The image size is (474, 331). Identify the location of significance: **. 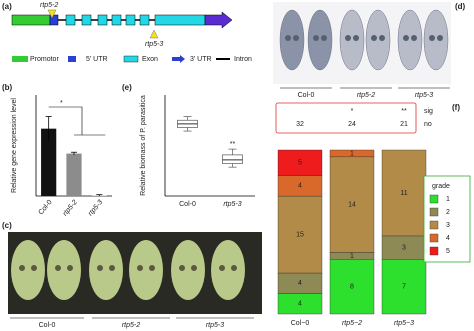
(233, 144).